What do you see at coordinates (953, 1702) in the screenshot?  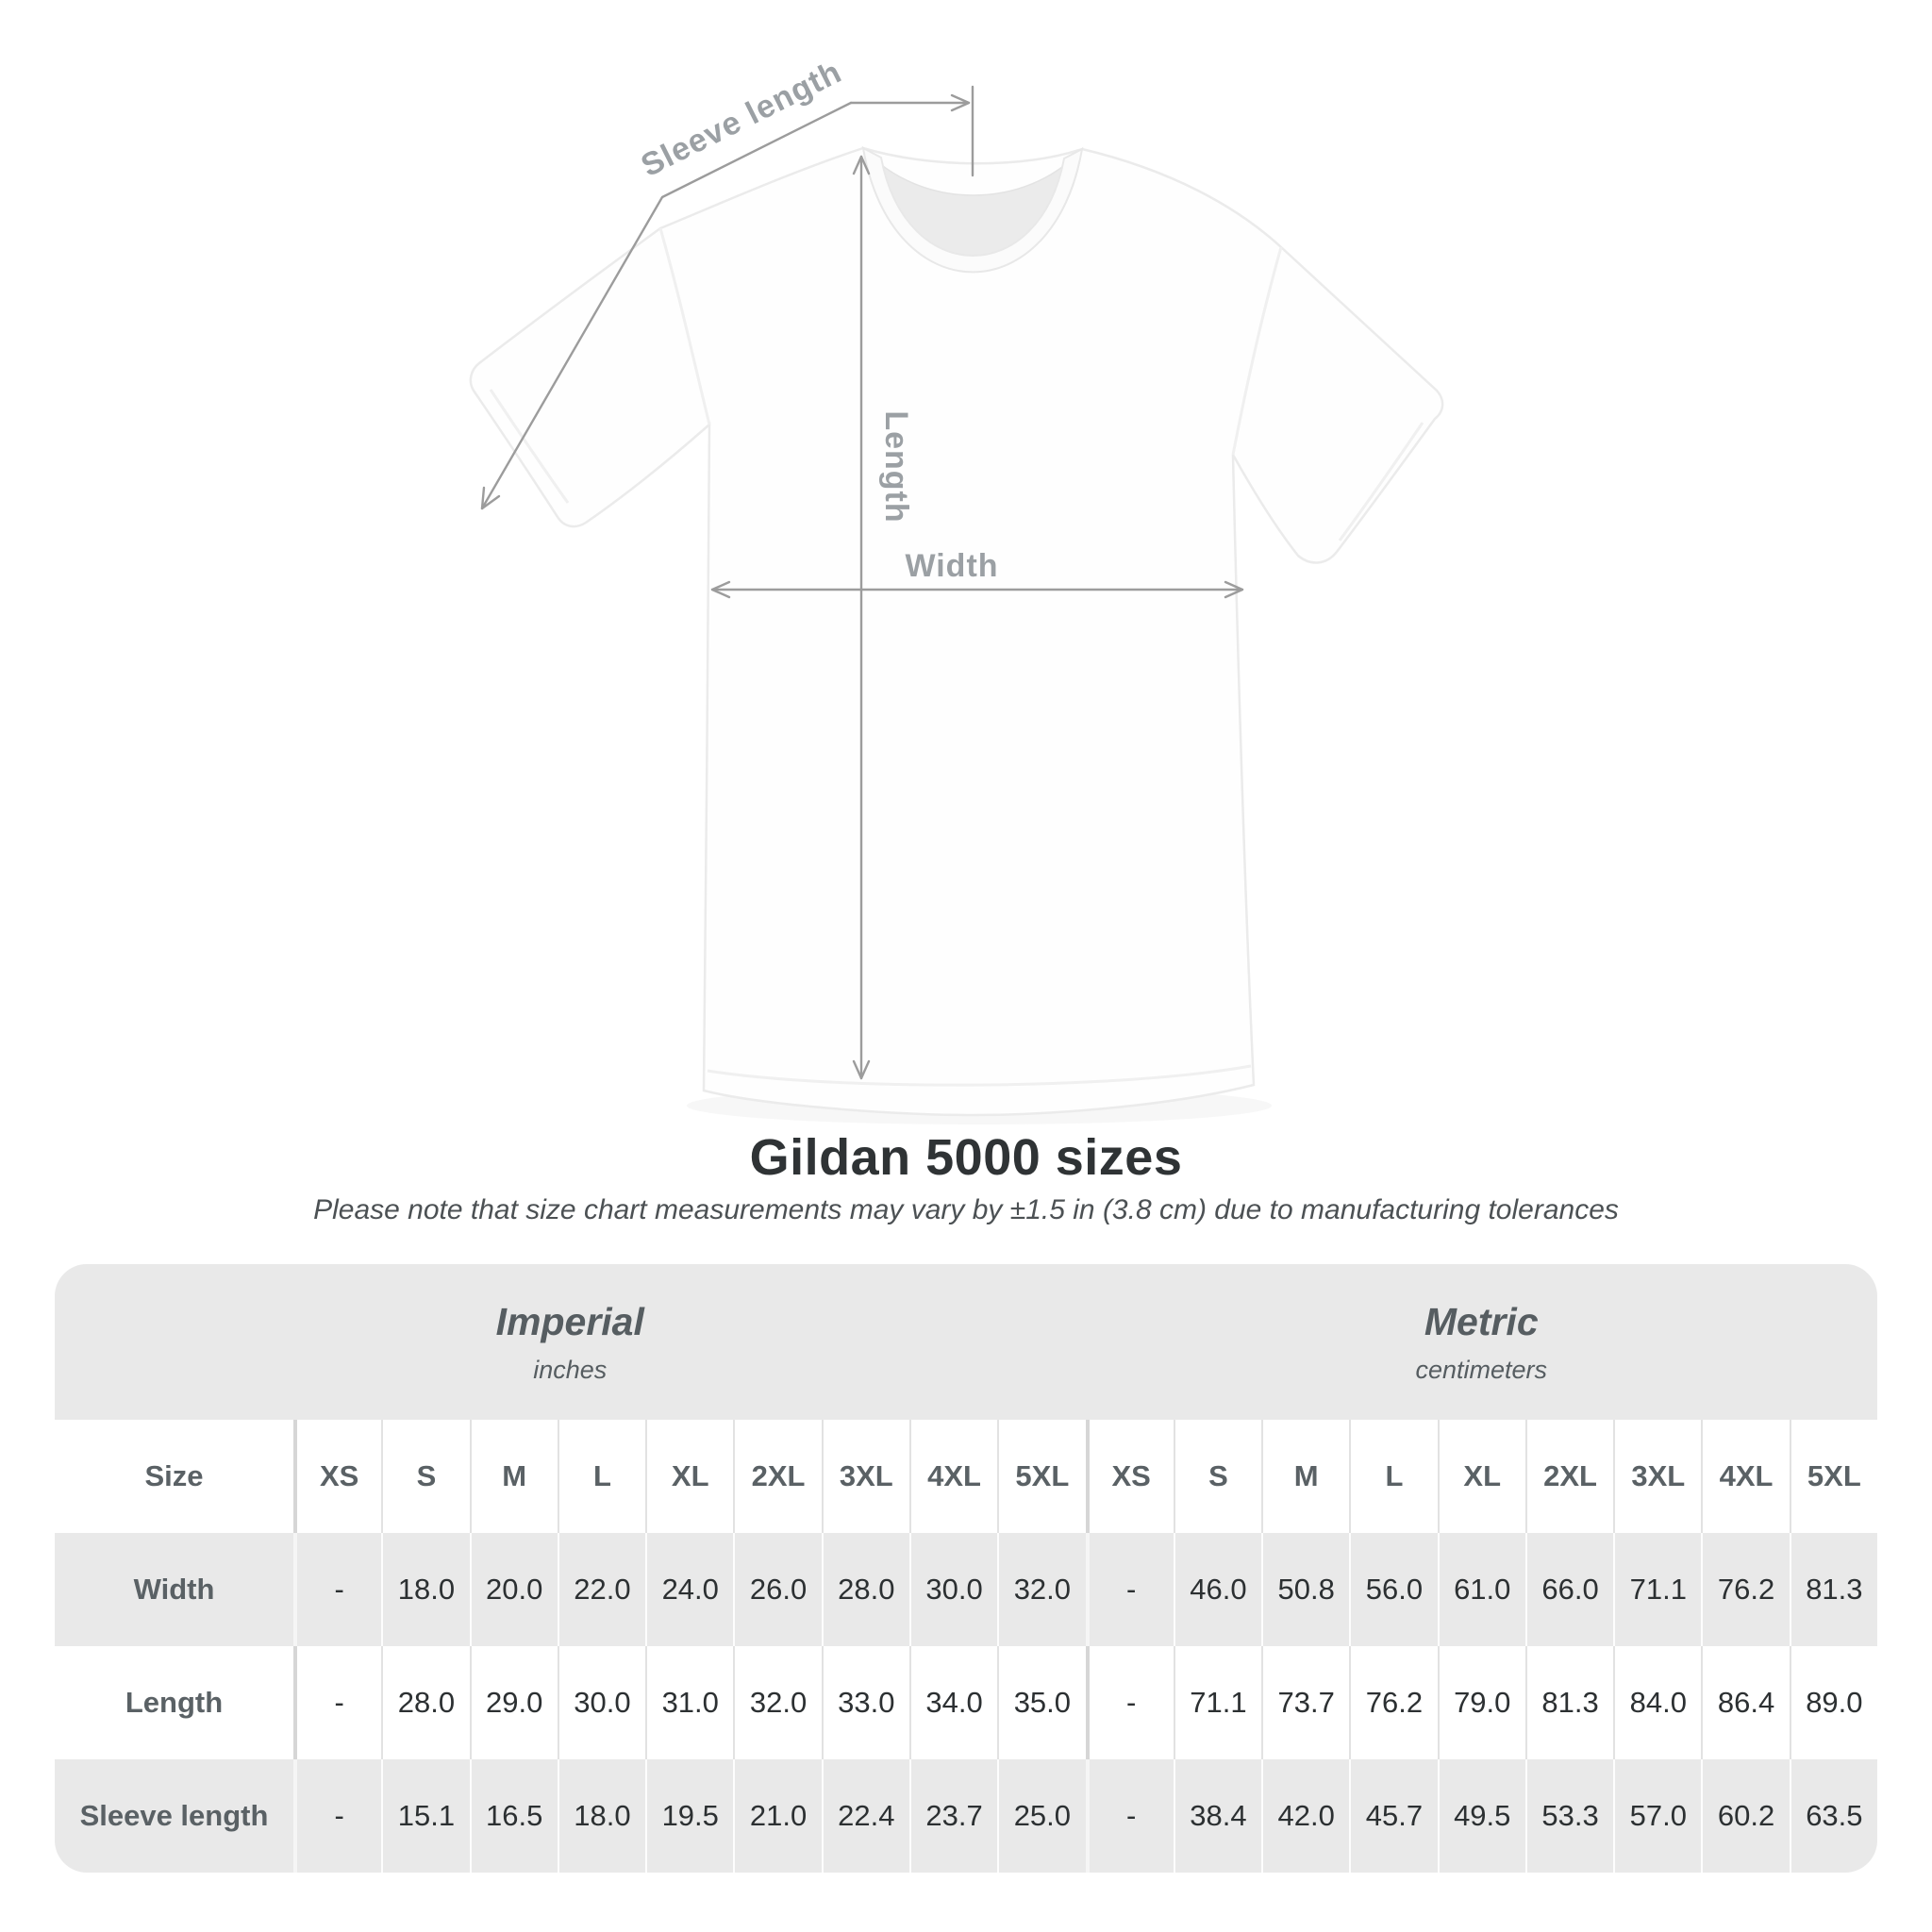 I see `cell-length-imperial-4xl: 34.0` at bounding box center [953, 1702].